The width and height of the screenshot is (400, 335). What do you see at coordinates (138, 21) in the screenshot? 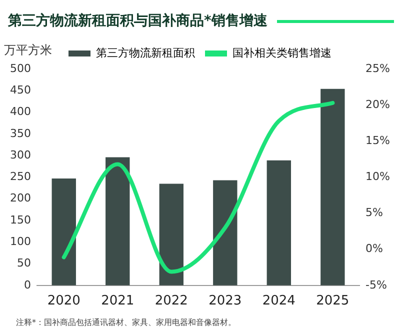
I see `chart-title: 第三方物流新租面积与国补商品*销售增速` at bounding box center [138, 21].